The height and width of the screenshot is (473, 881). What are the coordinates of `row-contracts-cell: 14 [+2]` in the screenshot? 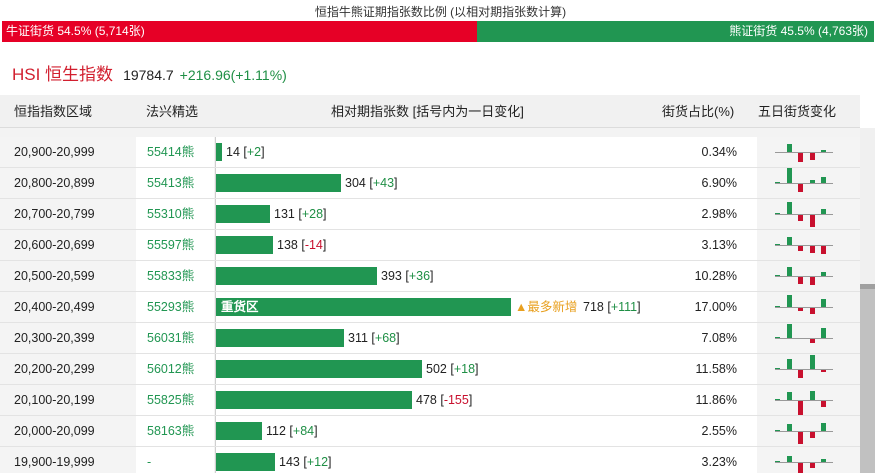 It's located at (430, 152).